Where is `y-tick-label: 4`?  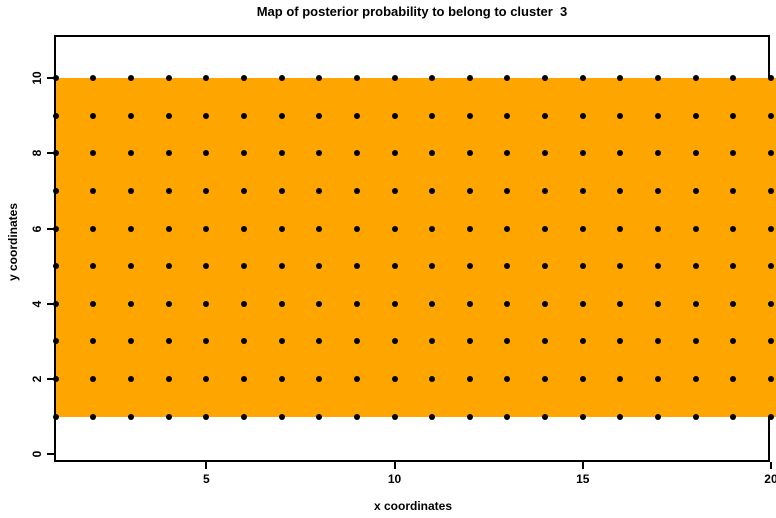 y-tick-label: 4 is located at coordinates (37, 304).